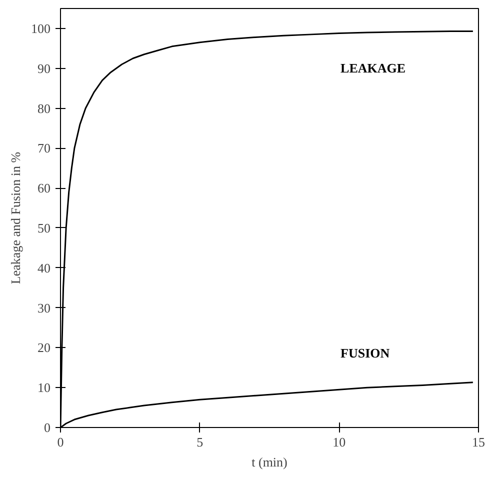 This screenshot has height=477, width=486. Describe the element at coordinates (478, 442) in the screenshot. I see `x-tick-label: 15` at that location.